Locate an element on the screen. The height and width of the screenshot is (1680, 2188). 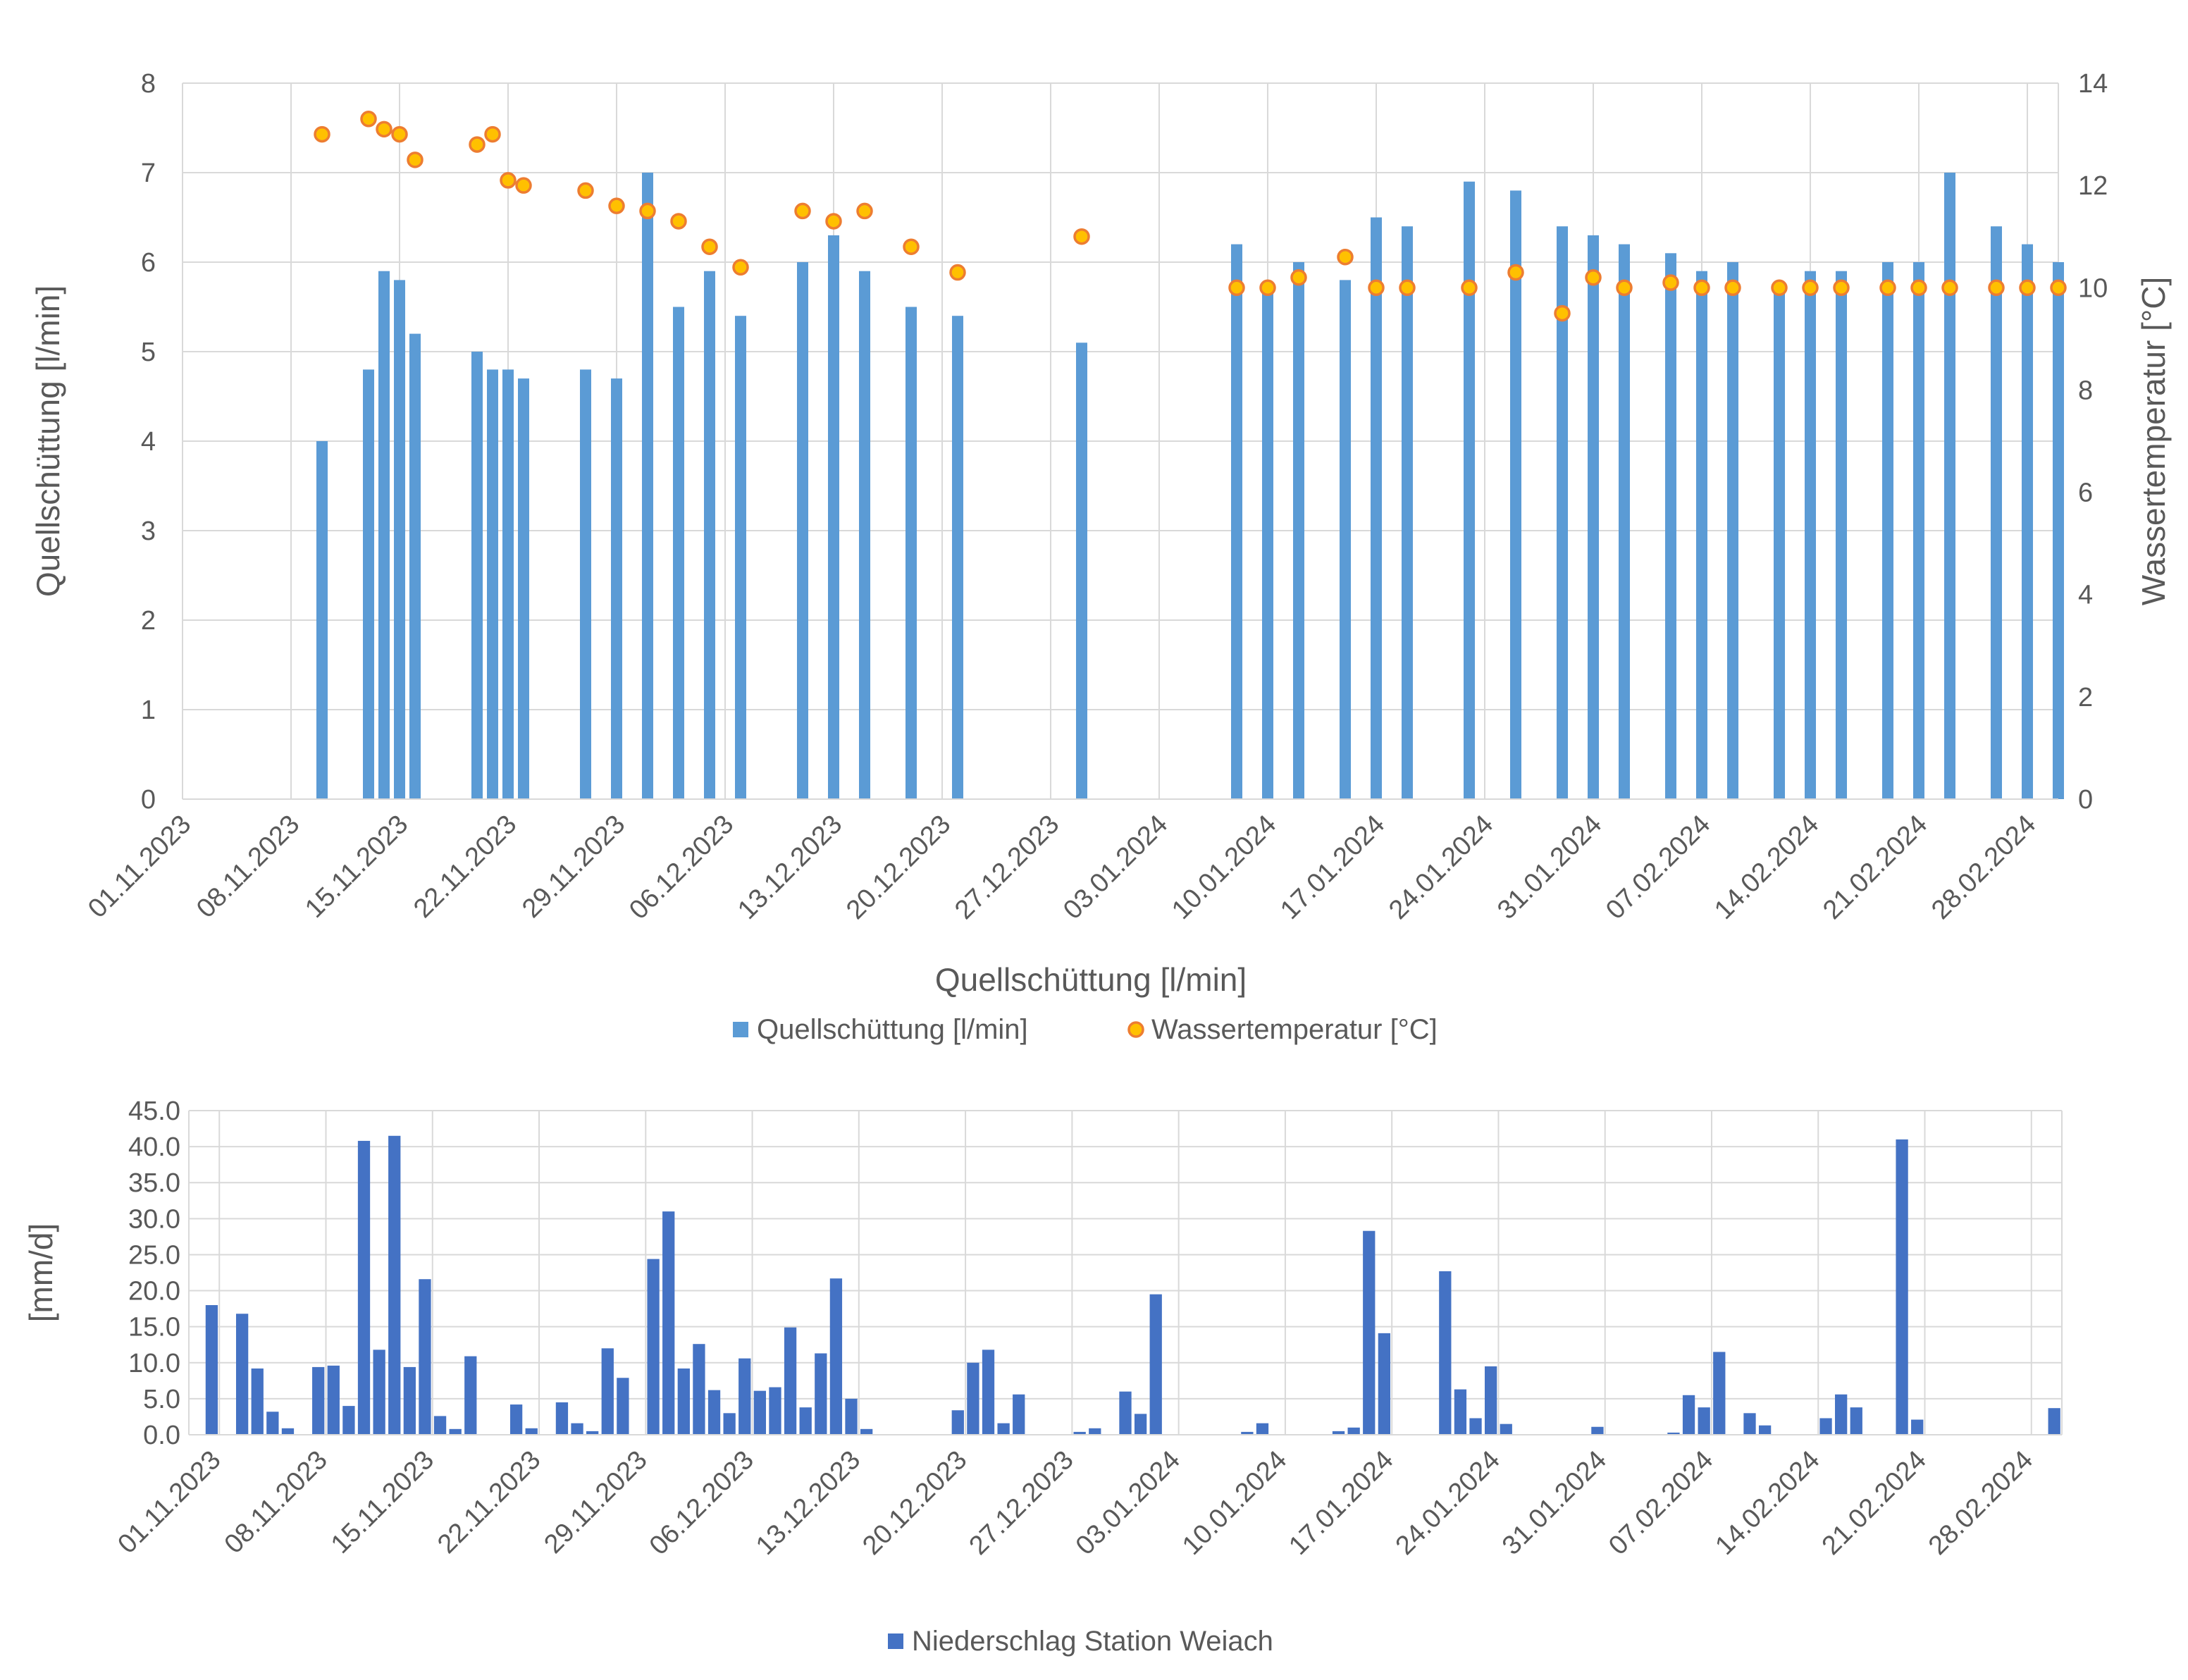
chart1-y-left-tick-label: 2 is located at coordinates (148, 621).